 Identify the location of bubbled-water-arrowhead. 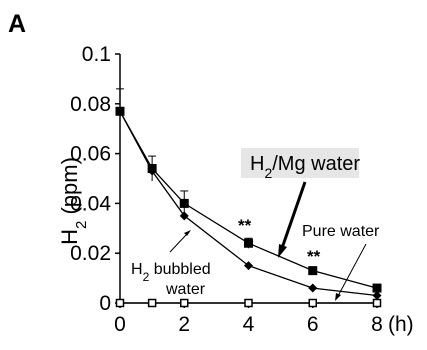
(187, 233).